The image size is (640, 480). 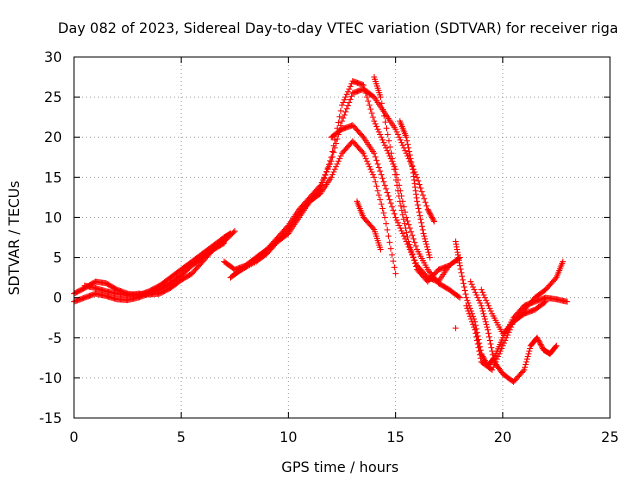 What do you see at coordinates (53, 98) in the screenshot?
I see `y-tick-label: 25` at bounding box center [53, 98].